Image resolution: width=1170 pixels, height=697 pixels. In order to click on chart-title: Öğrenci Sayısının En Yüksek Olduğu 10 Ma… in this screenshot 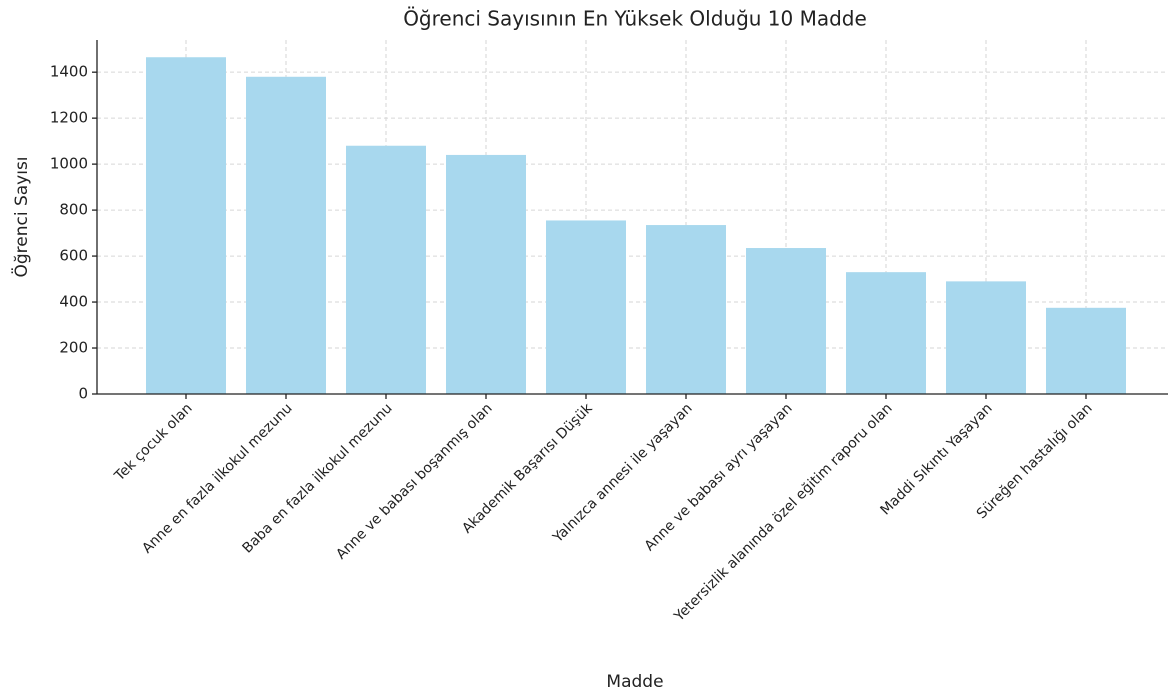, I will do `click(635, 19)`.